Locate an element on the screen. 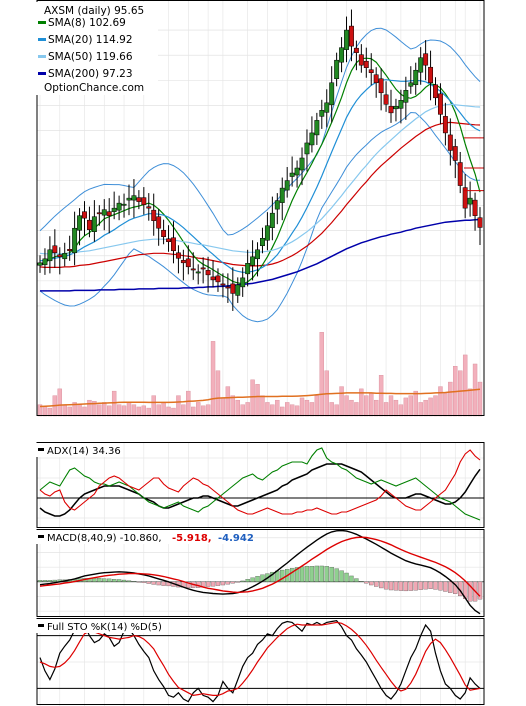  sto-label: Full STO %K(14) %D(5) is located at coordinates (104, 627).